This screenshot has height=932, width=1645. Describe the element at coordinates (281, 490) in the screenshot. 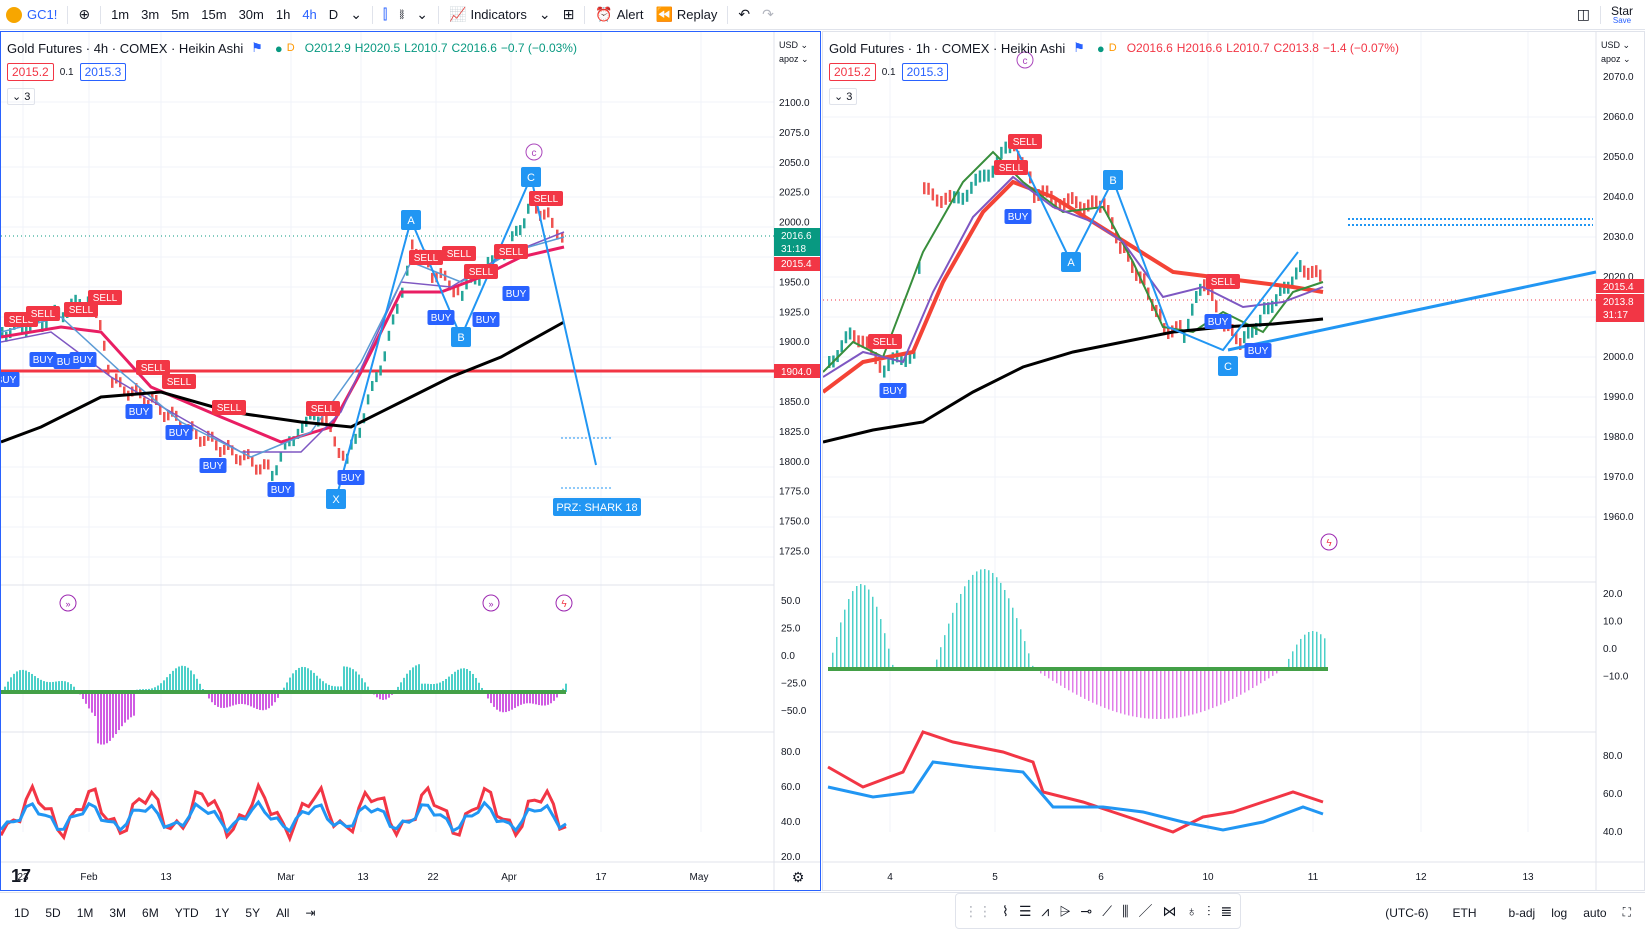

I see `buy-signal-7: BUY` at that location.